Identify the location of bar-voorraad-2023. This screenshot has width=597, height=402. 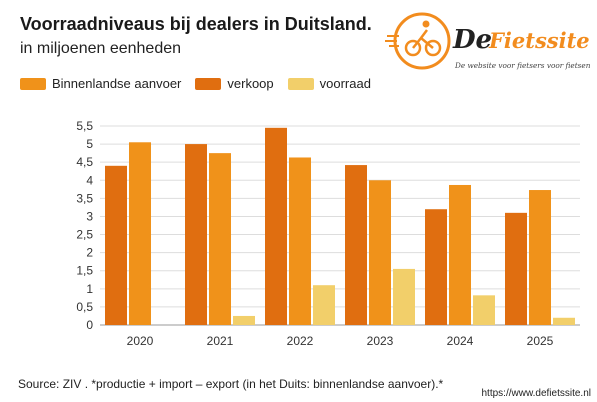
(404, 296).